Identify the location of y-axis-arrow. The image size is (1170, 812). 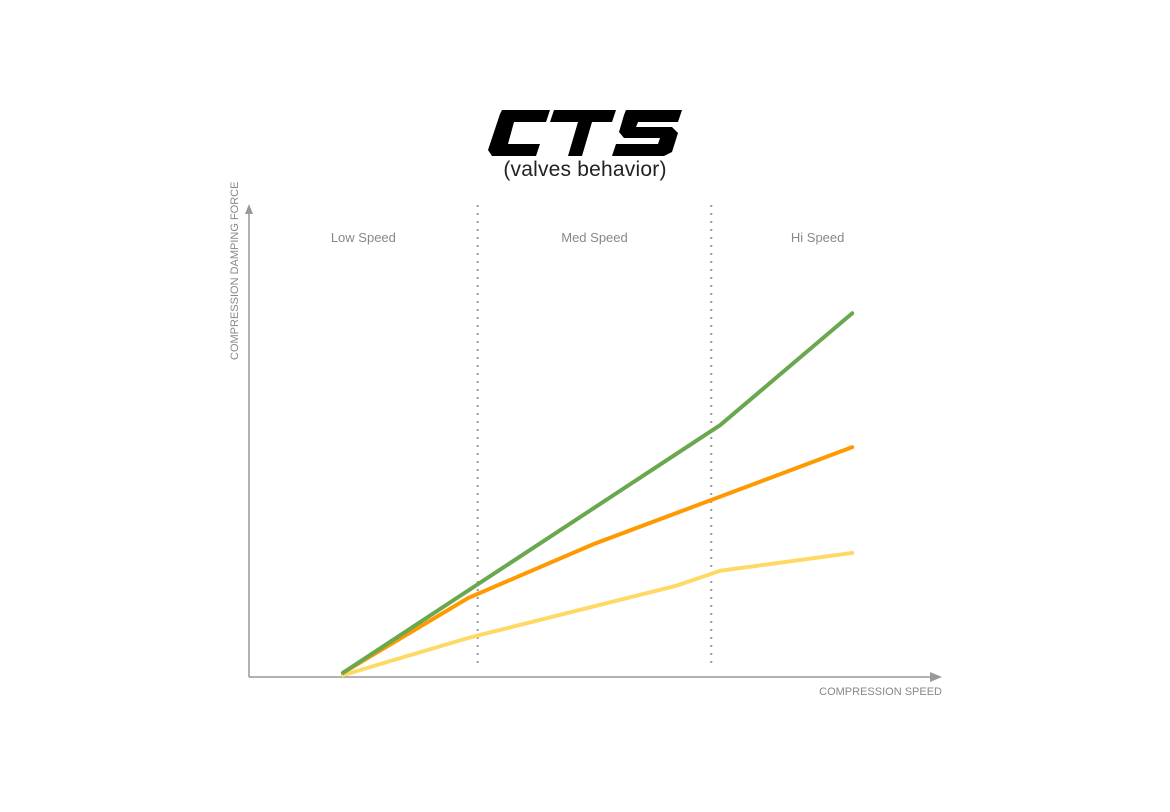
(249, 209).